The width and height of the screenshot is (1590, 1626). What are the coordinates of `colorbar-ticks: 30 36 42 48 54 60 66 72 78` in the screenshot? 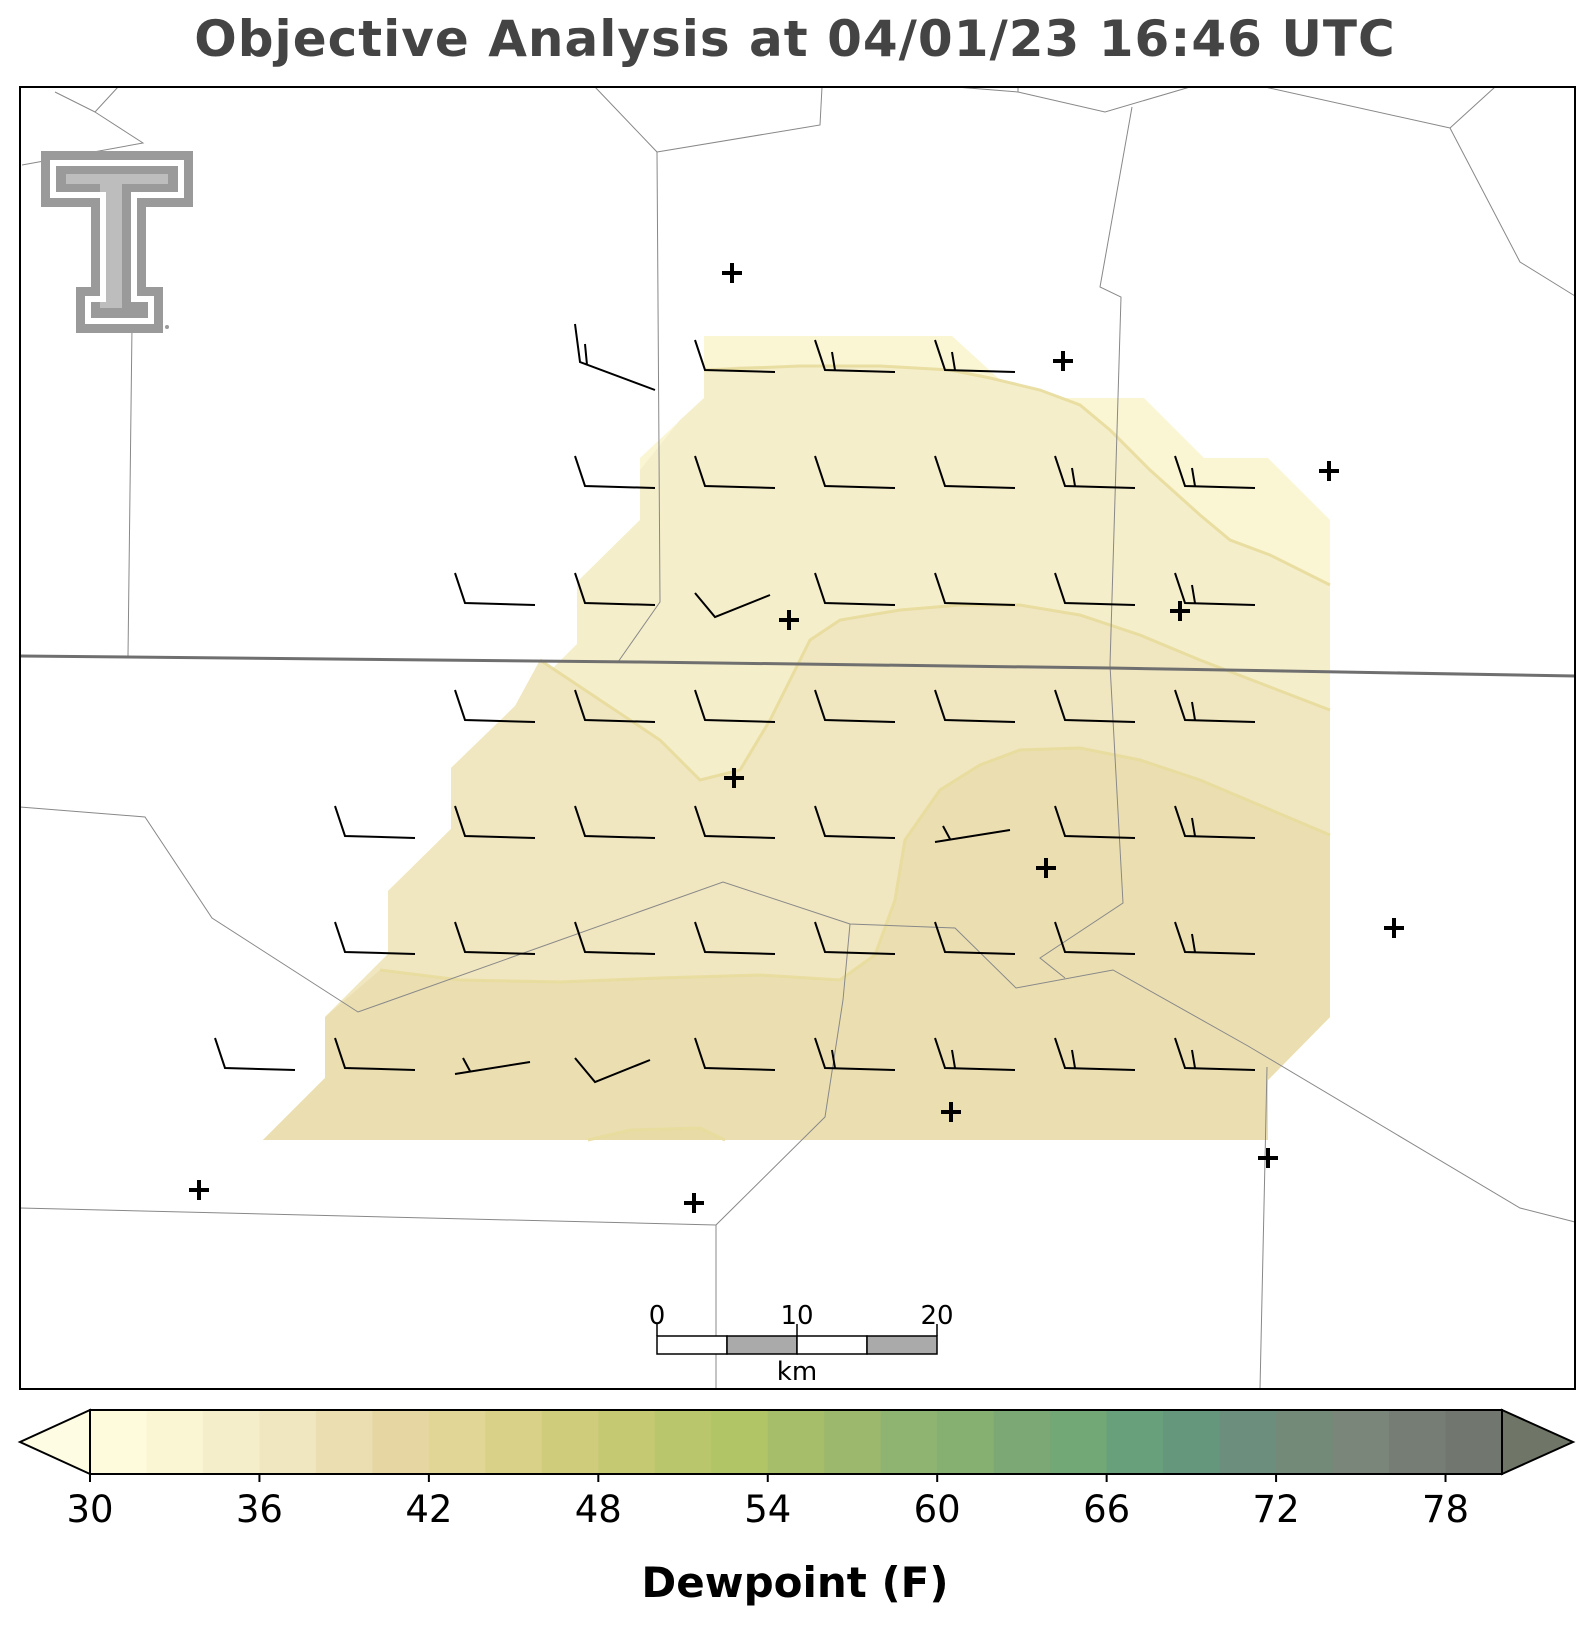 It's located at (767, 1502).